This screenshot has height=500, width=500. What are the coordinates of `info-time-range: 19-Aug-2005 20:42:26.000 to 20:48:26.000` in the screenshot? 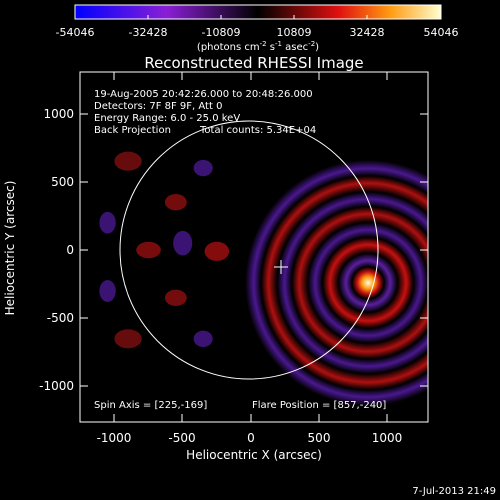 It's located at (203, 94).